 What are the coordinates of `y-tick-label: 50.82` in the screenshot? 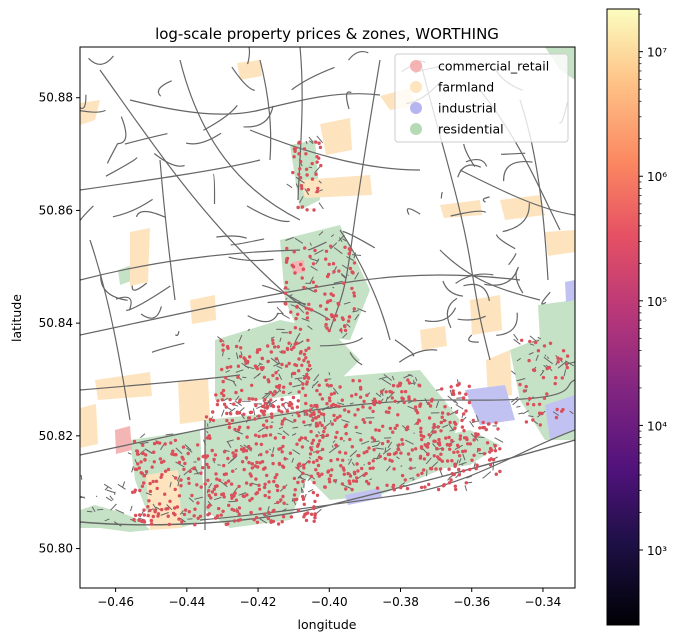 It's located at (56, 436).